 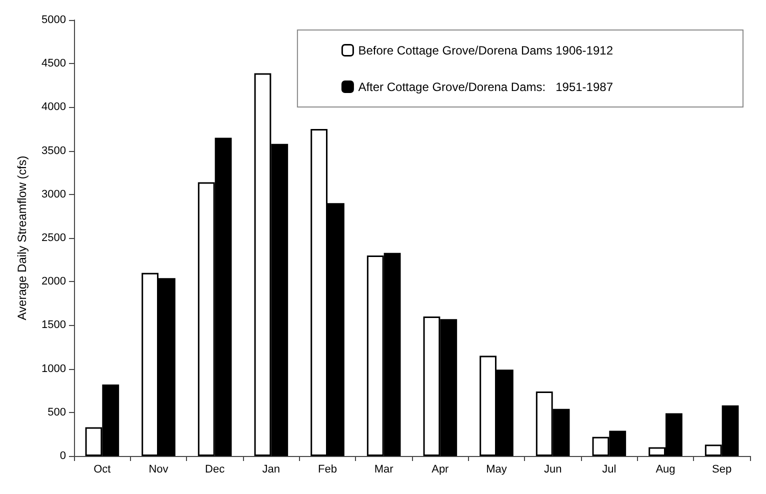 I want to click on x-tick-label: Apr, so click(x=441, y=470).